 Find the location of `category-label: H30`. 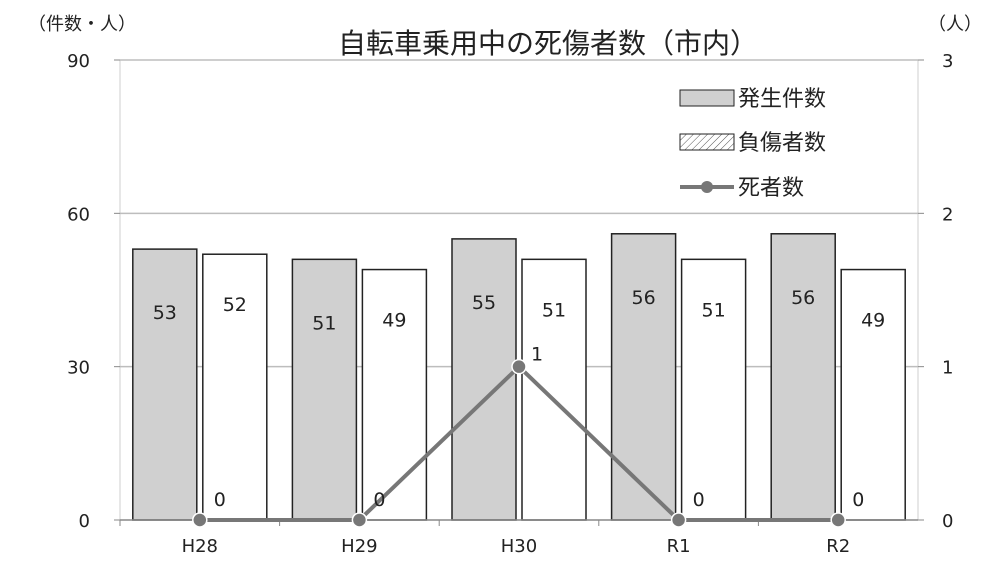

category-label: H30 is located at coordinates (519, 546).